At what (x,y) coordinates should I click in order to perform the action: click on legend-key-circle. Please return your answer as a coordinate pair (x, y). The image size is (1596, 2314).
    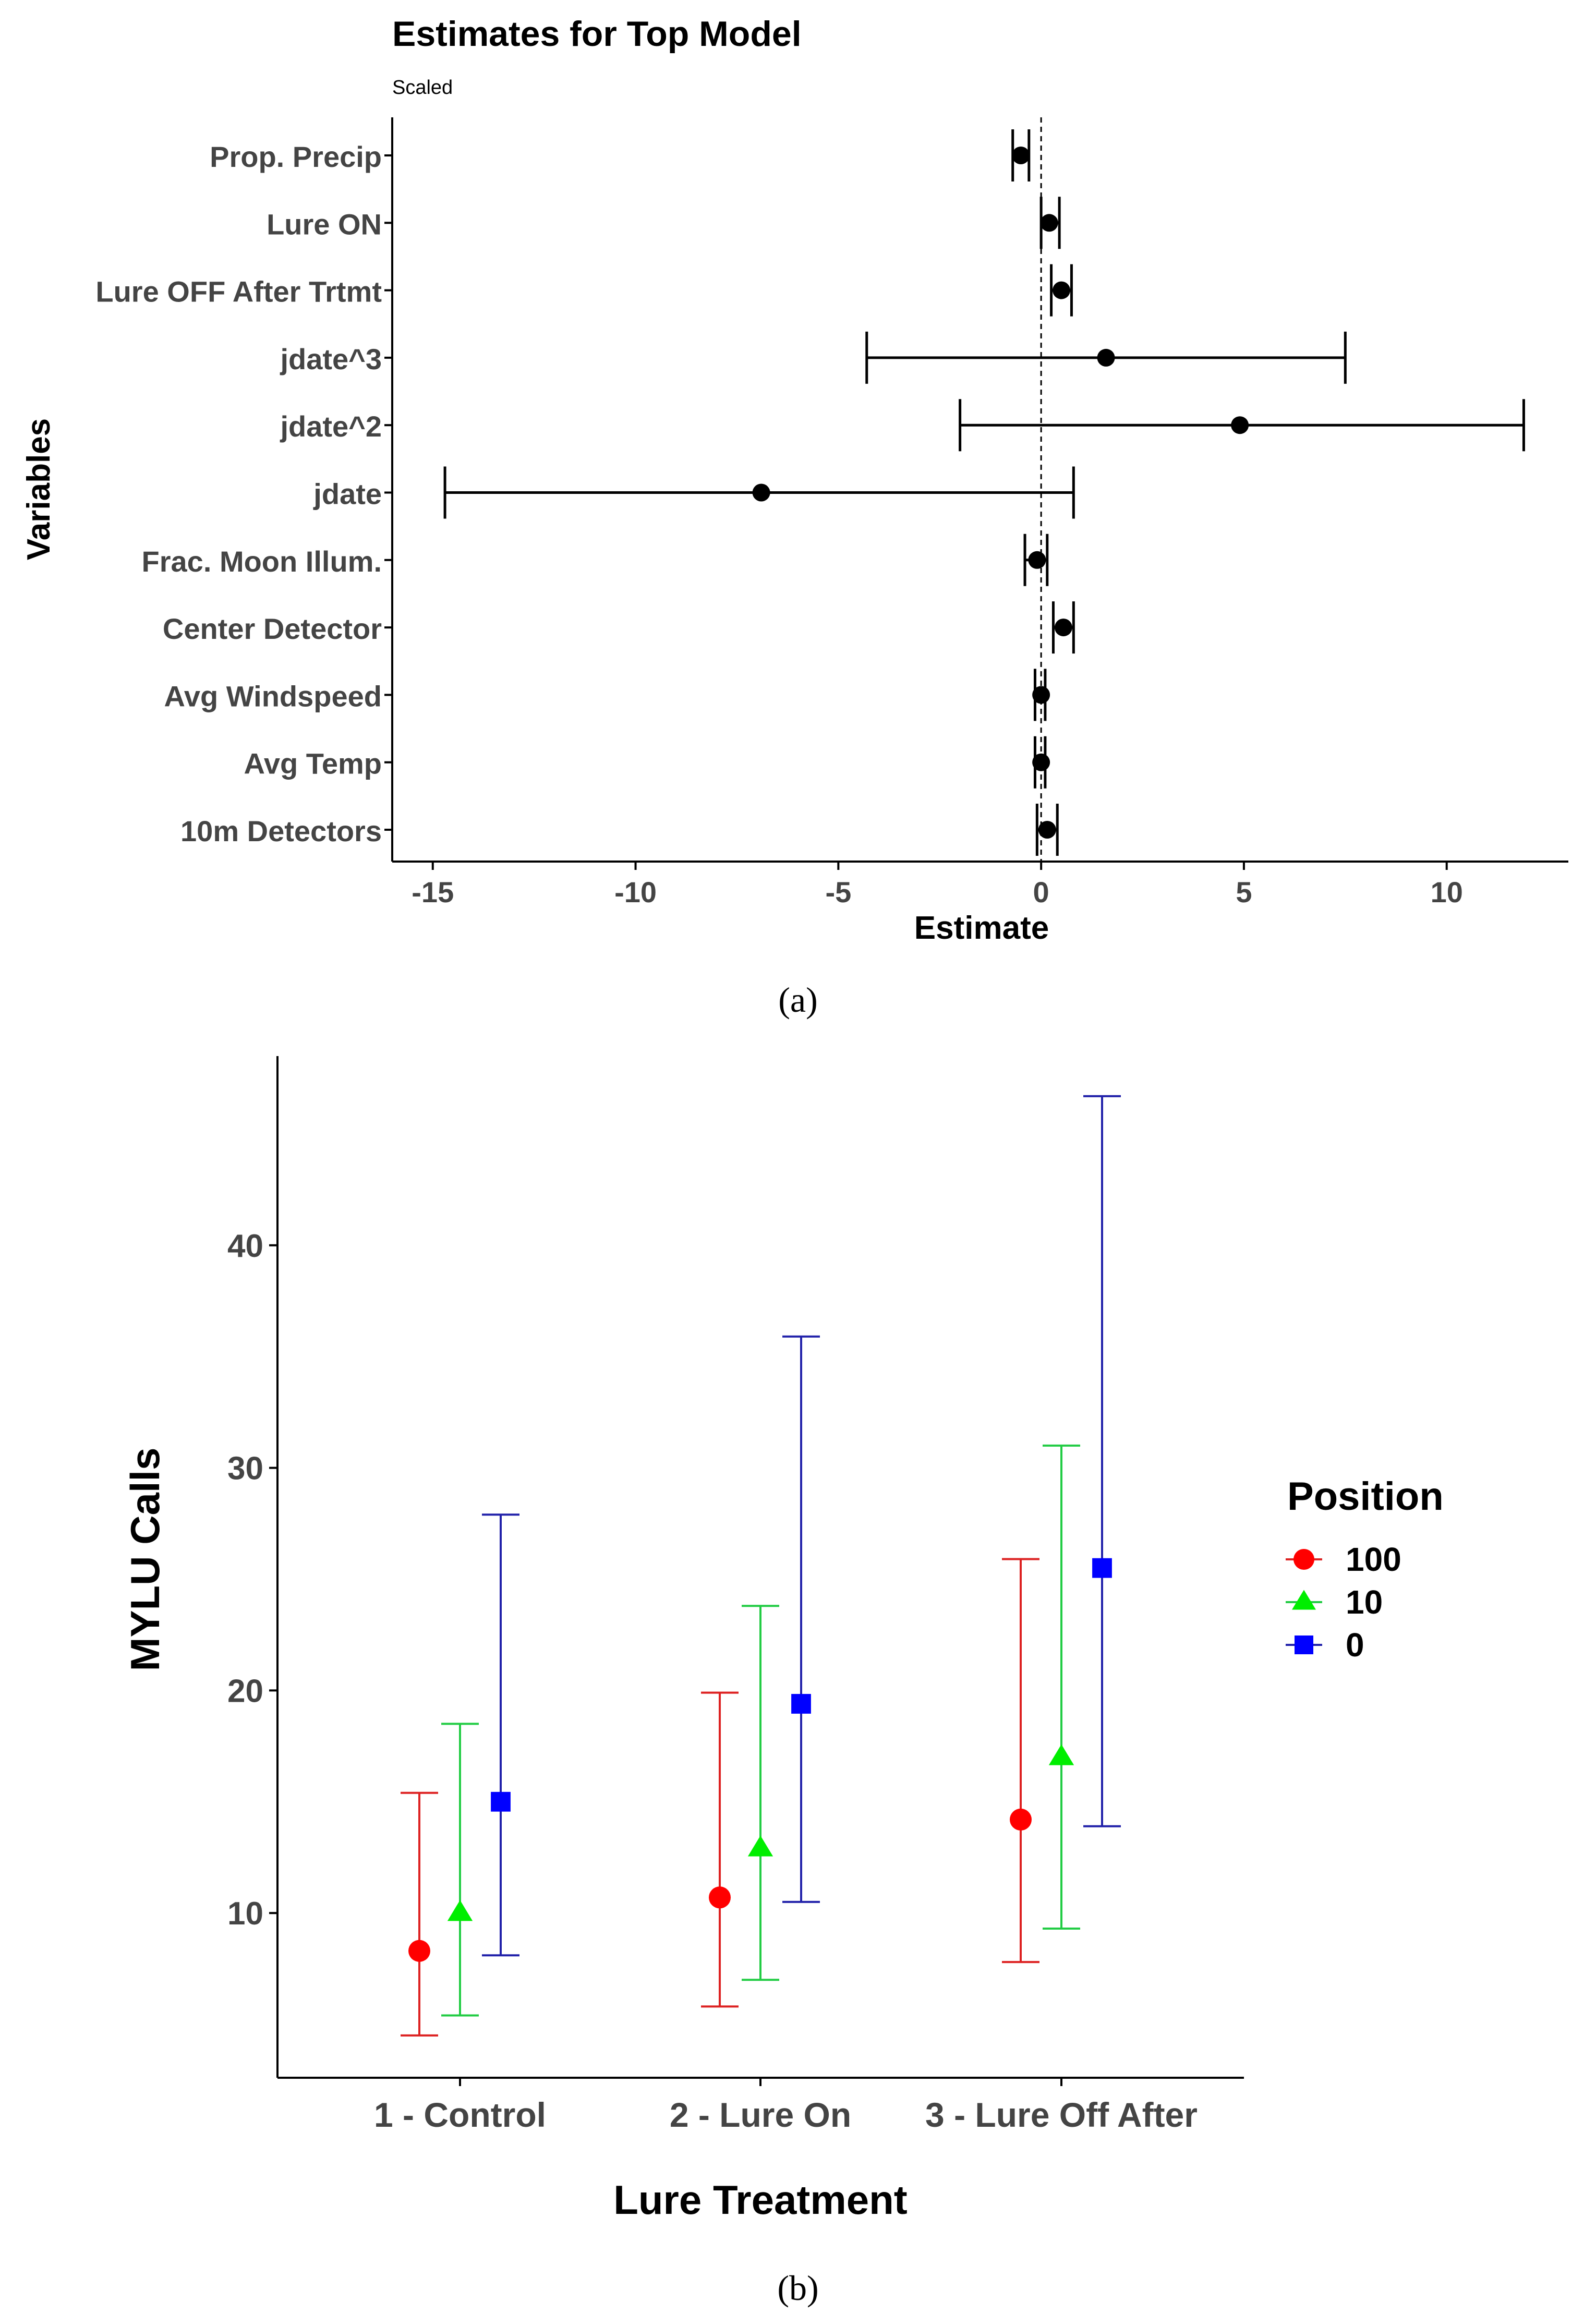
    Looking at the image, I should click on (1303, 1559).